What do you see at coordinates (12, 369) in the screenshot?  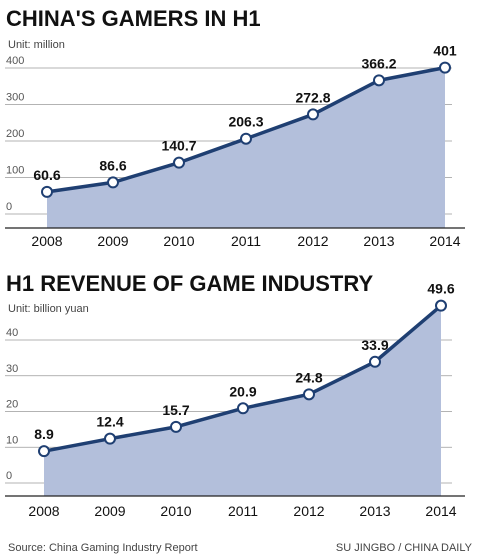 I see `revenue-ytick-label: 30` at bounding box center [12, 369].